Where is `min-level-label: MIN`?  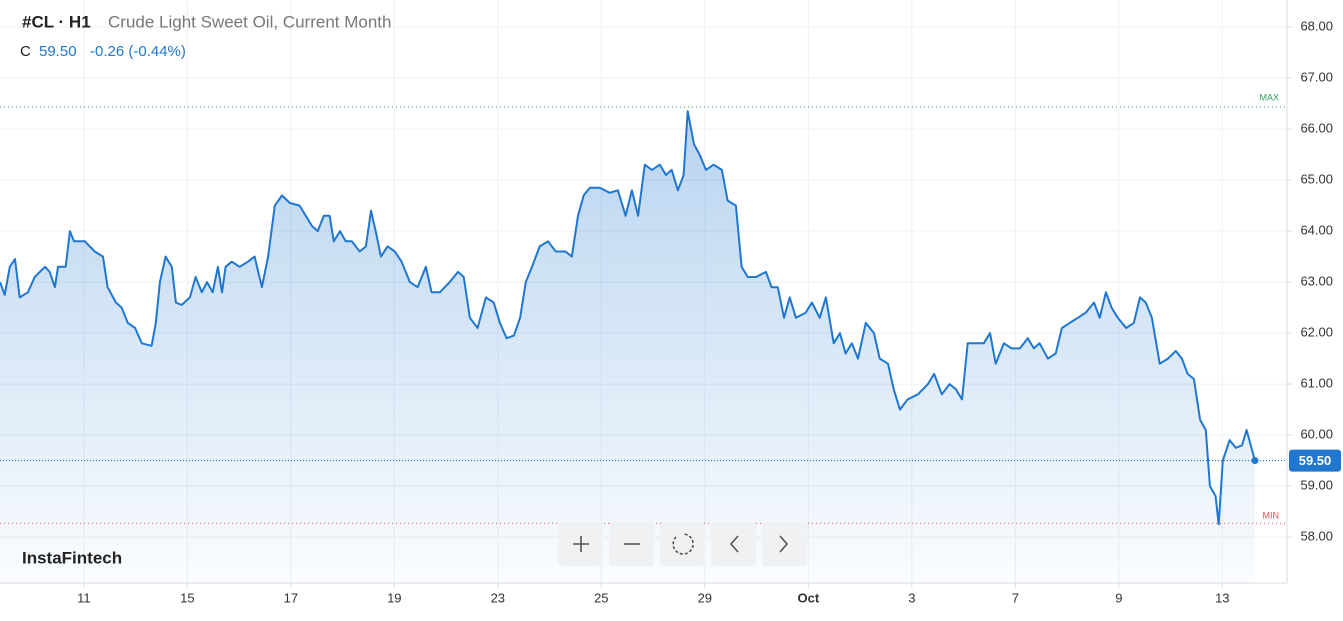 min-level-label: MIN is located at coordinates (1271, 516).